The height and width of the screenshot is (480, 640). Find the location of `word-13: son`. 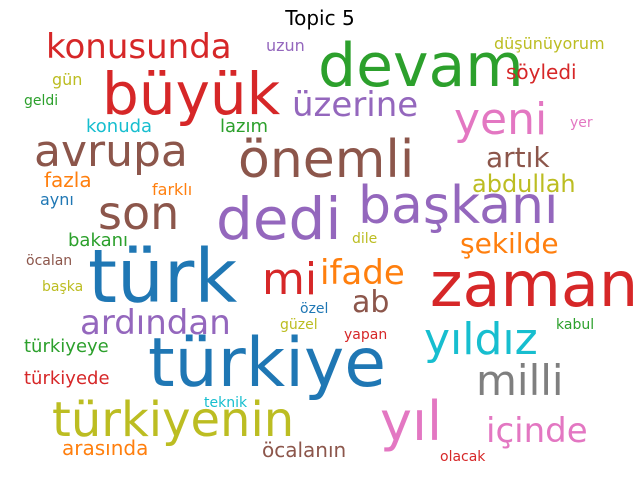

word-13: son is located at coordinates (139, 213).